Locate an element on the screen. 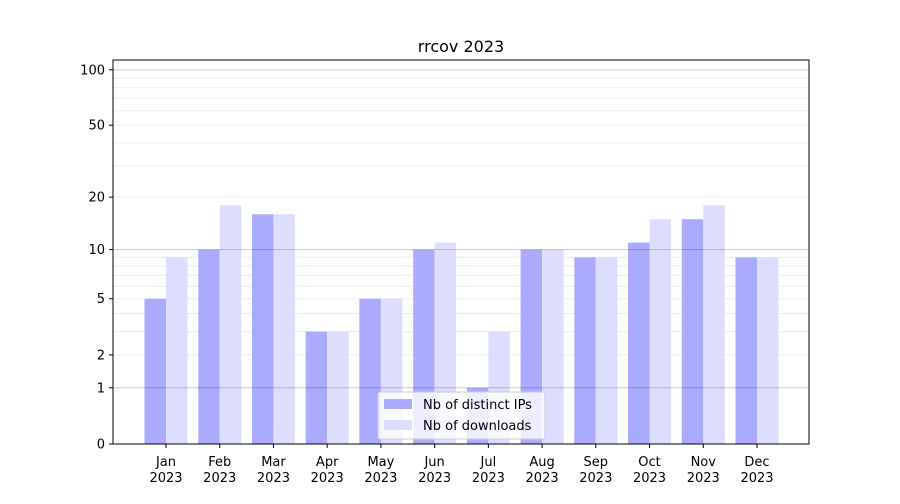 This screenshot has height=504, width=900. y-tick-label: 20 is located at coordinates (96, 198).